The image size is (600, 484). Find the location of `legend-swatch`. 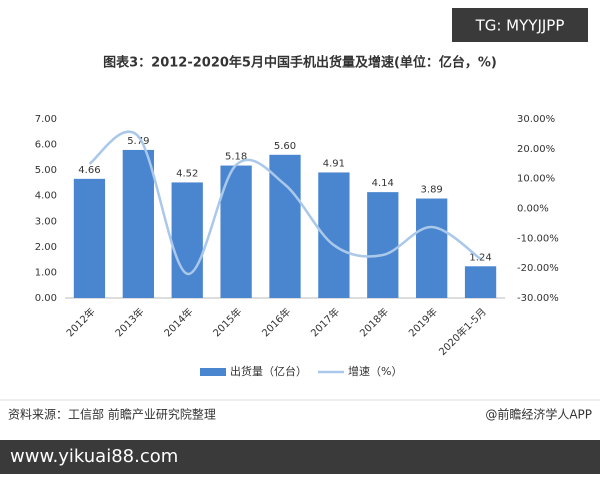

legend-swatch is located at coordinates (213, 372).